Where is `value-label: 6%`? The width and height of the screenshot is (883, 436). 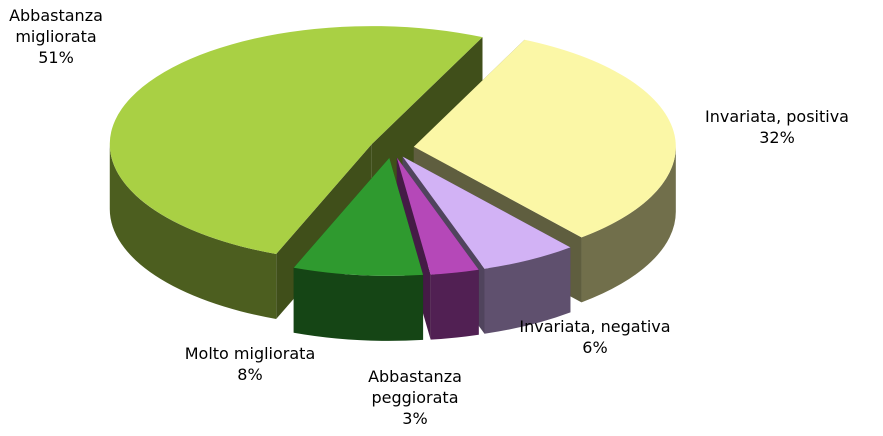 value-label: 6% is located at coordinates (595, 347).